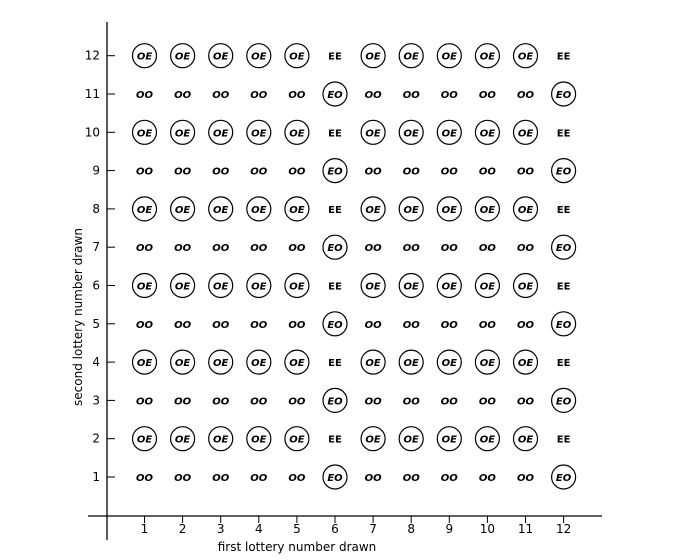  I want to click on x-tick-label: 3, so click(221, 529).